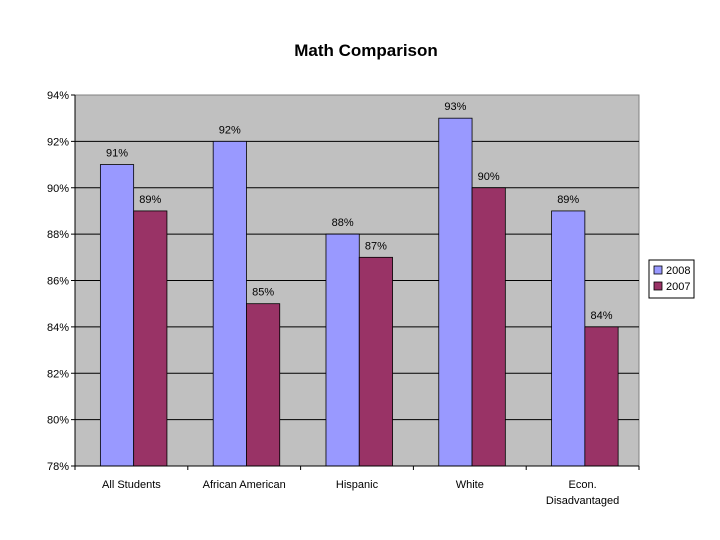  What do you see at coordinates (376, 246) in the screenshot?
I see `data-label: 87%` at bounding box center [376, 246].